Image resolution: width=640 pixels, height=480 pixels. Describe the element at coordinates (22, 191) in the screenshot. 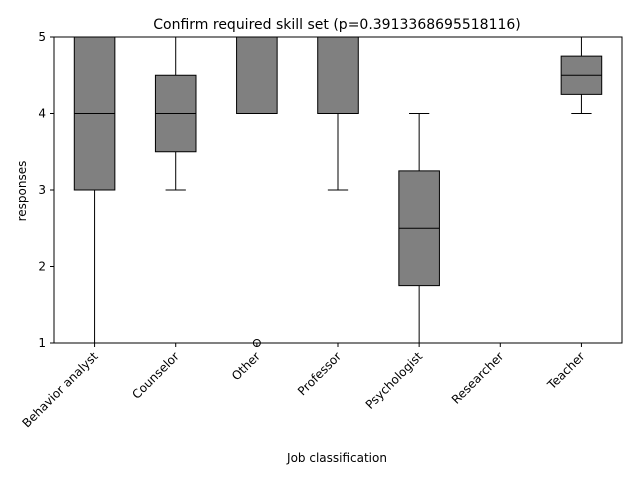

I see `y-axis-label: responses` at that location.